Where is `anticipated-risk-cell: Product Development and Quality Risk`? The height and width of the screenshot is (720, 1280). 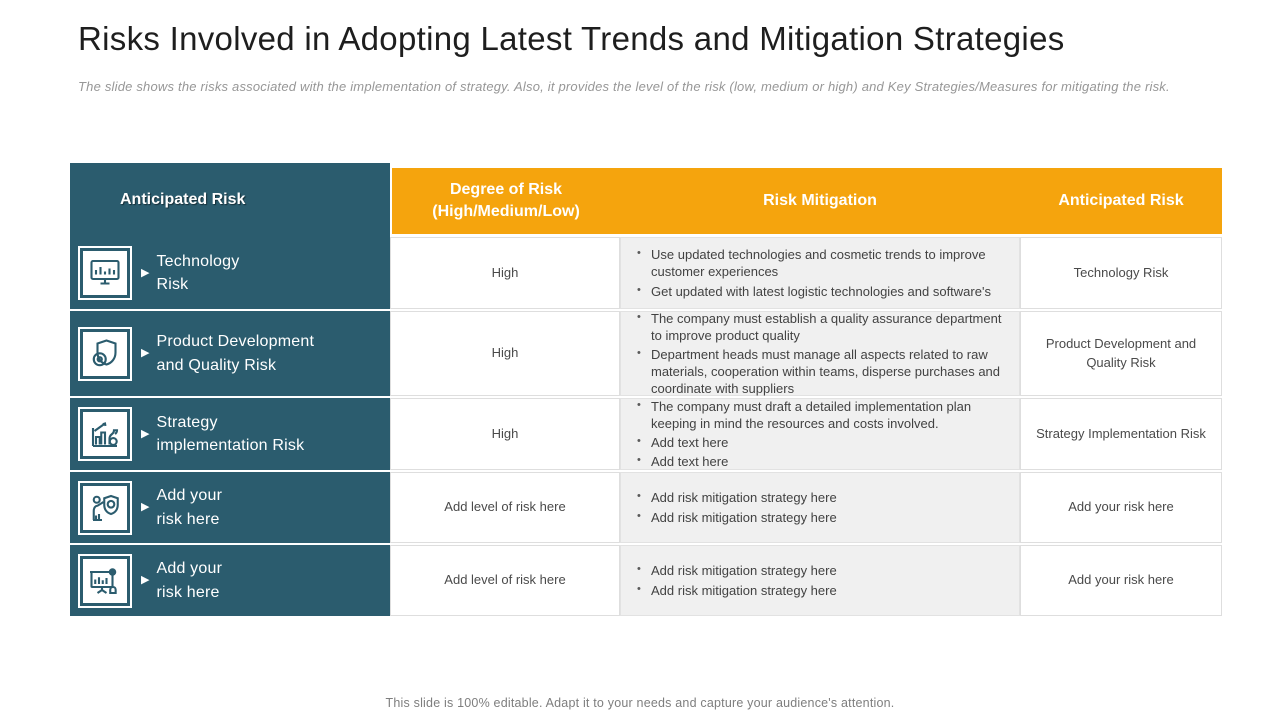 anticipated-risk-cell: Product Development and Quality Risk is located at coordinates (1121, 353).